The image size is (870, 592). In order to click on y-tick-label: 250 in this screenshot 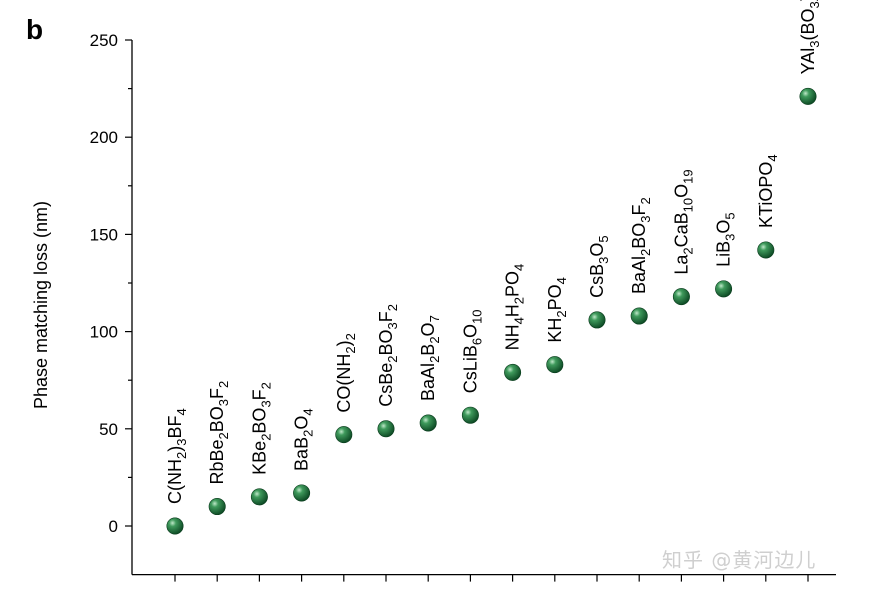, I will do `click(104, 40)`.